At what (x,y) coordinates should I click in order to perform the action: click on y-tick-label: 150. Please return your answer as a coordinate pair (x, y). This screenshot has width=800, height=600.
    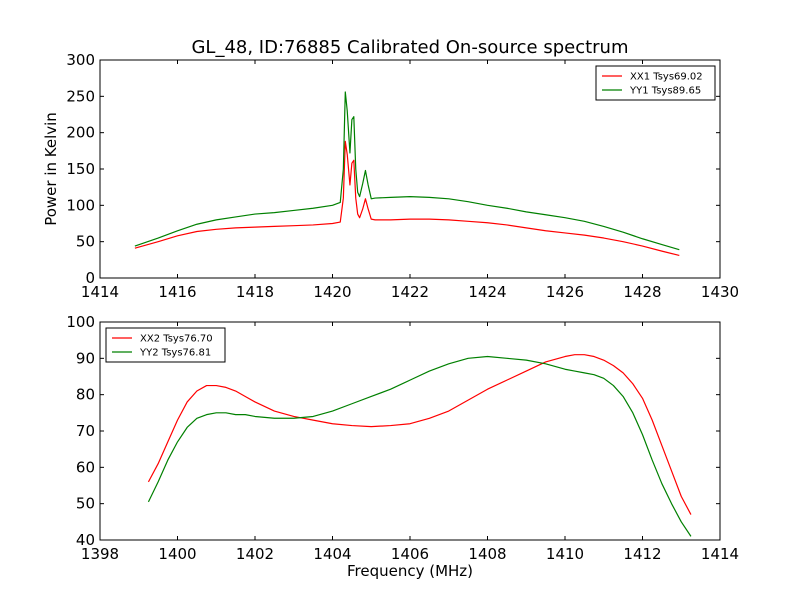
    Looking at the image, I should click on (80, 169).